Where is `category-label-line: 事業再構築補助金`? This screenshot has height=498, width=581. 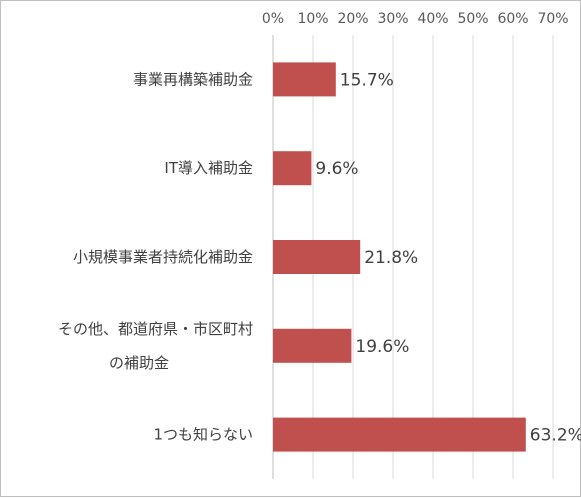
category-label-line: 事業再構築補助金 is located at coordinates (193, 79).